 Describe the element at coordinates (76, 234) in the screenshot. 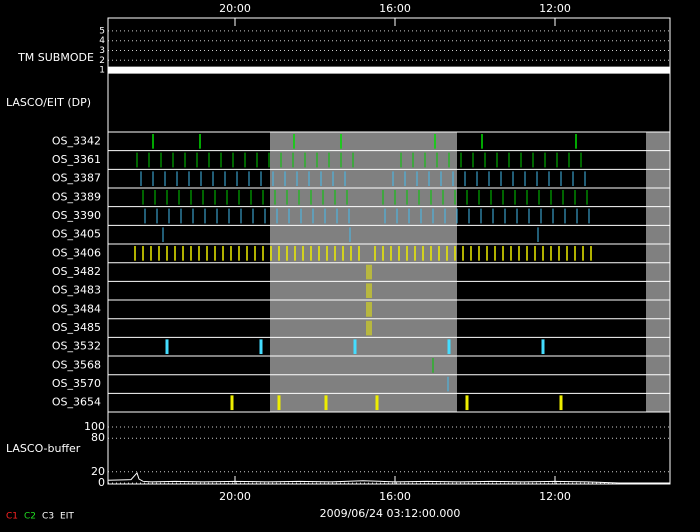

I see `row-label: OS_3405` at that location.